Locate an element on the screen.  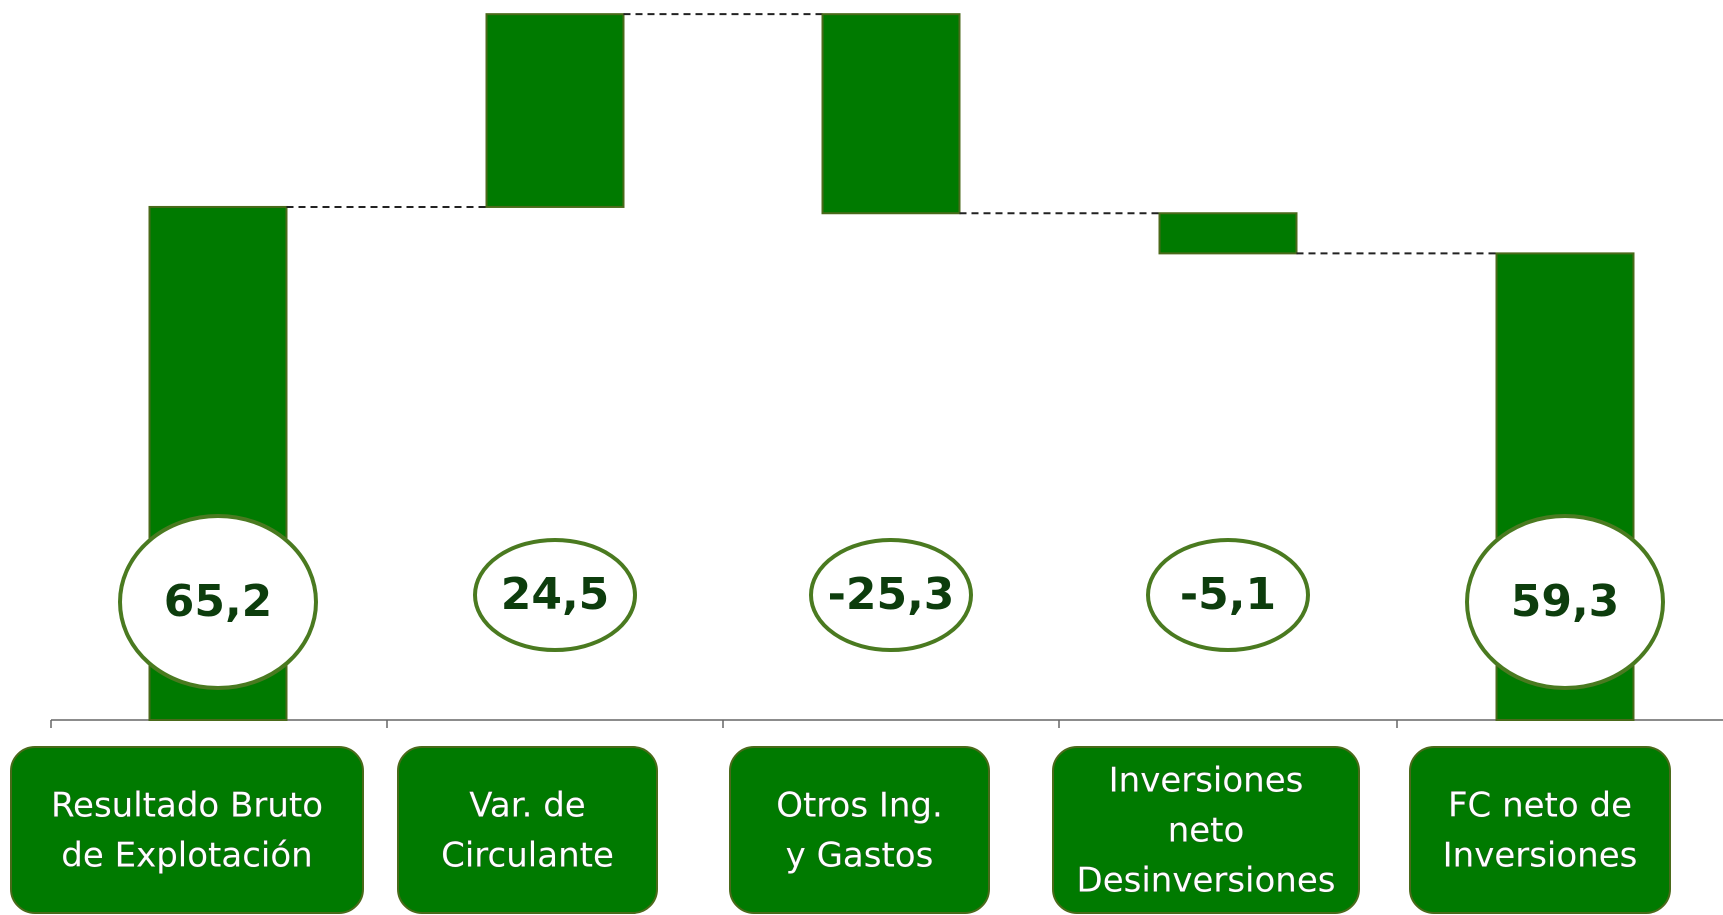
x-tick-label: FC neto de is located at coordinates (1540, 806).